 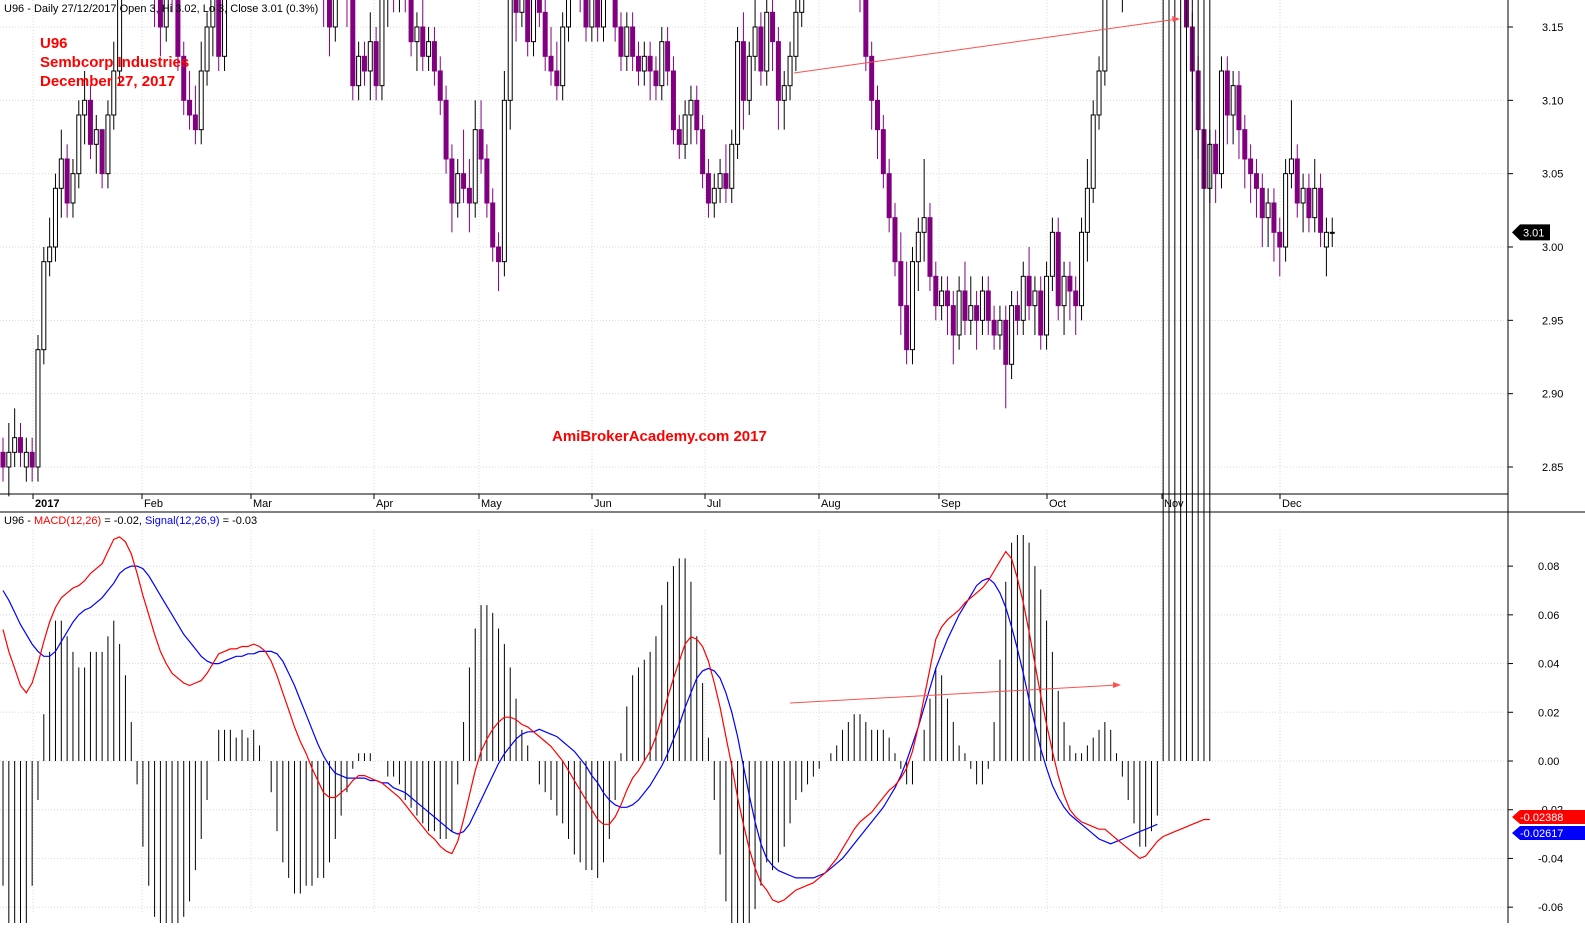 I want to click on price-trendline-arrowhead, so click(x=1176, y=19).